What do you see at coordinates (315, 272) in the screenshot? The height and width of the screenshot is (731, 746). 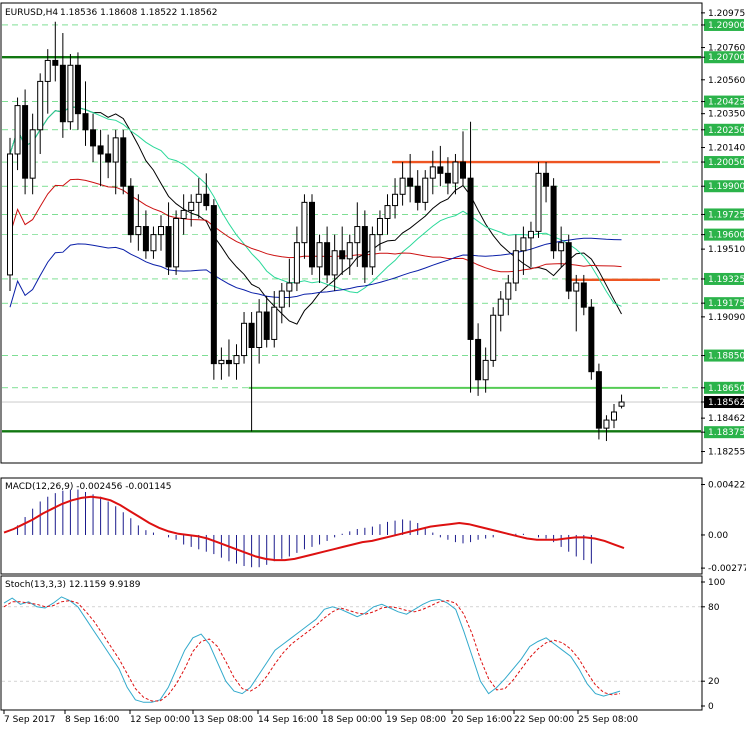 I see `ma-long-line` at bounding box center [315, 272].